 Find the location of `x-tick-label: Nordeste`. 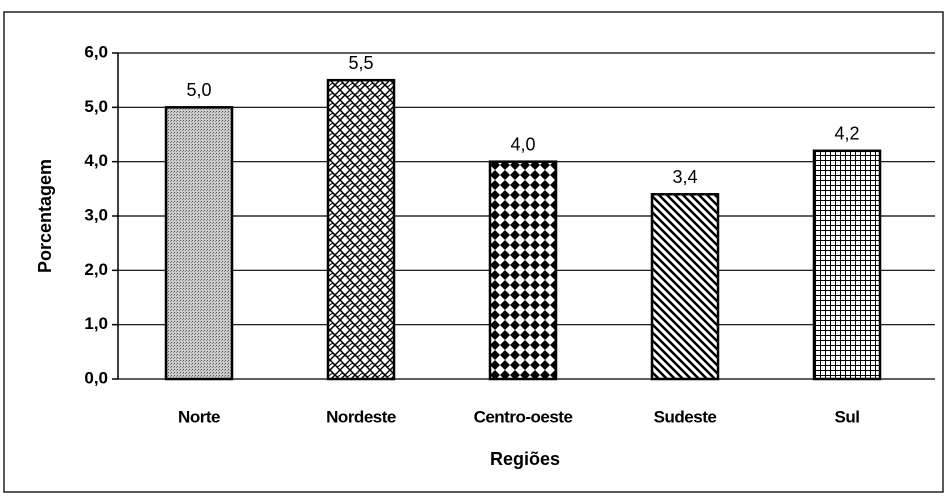

x-tick-label: Nordeste is located at coordinates (361, 416).